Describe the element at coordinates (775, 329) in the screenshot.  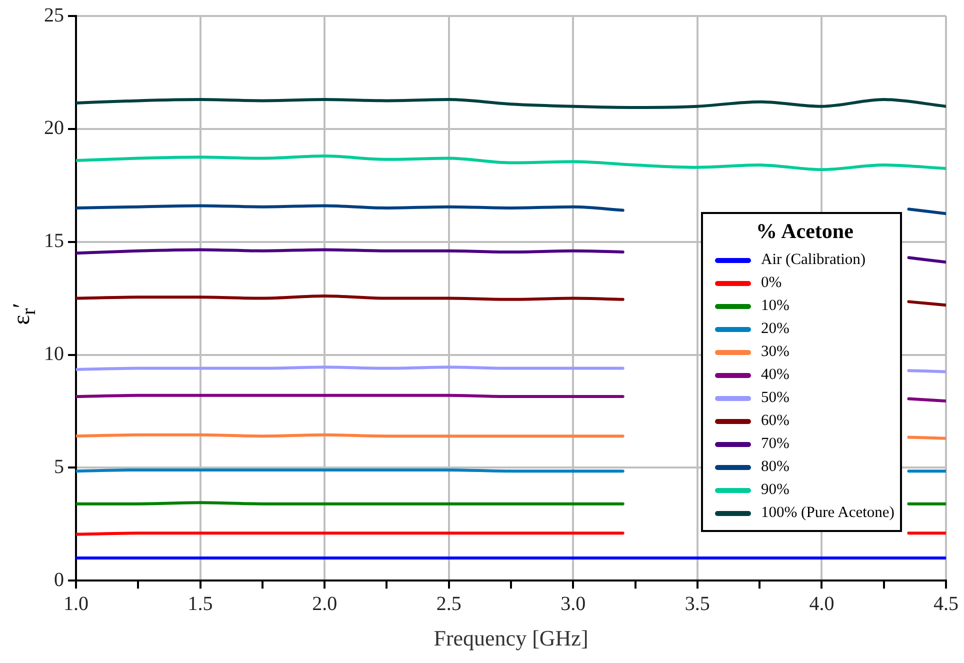
I see `legend-label: 20%` at that location.